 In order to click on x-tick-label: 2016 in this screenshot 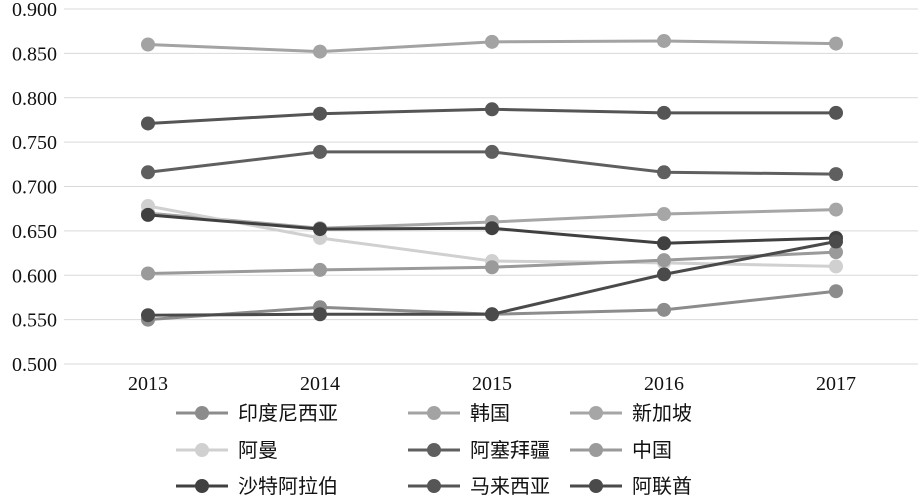, I will do `click(664, 384)`.